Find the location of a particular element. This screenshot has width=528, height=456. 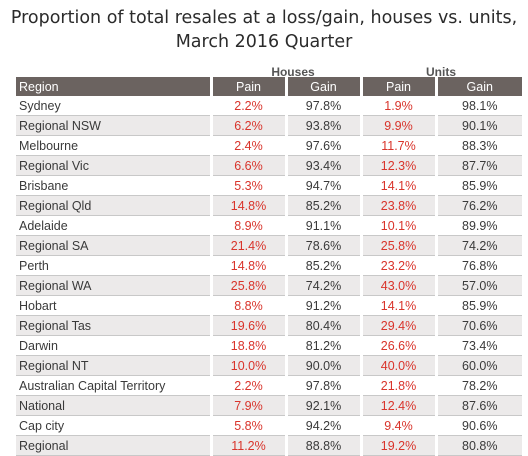

region-cell: Regional Qld is located at coordinates (114, 205).